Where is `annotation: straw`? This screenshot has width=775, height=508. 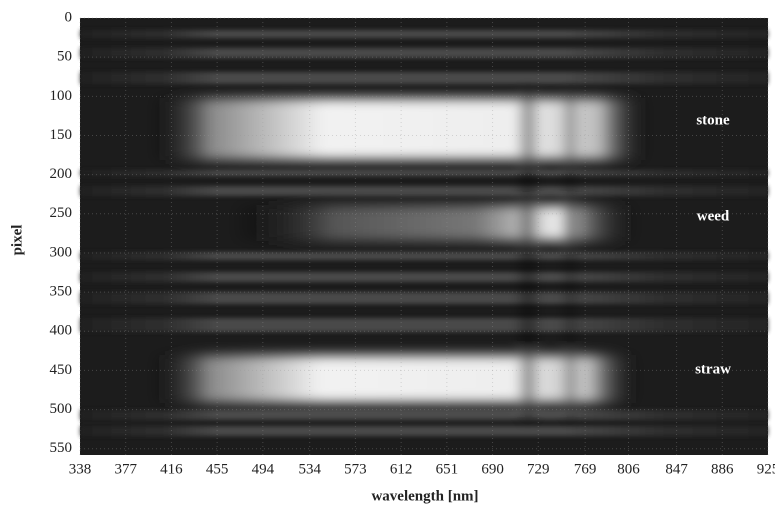 annotation: straw is located at coordinates (713, 369).